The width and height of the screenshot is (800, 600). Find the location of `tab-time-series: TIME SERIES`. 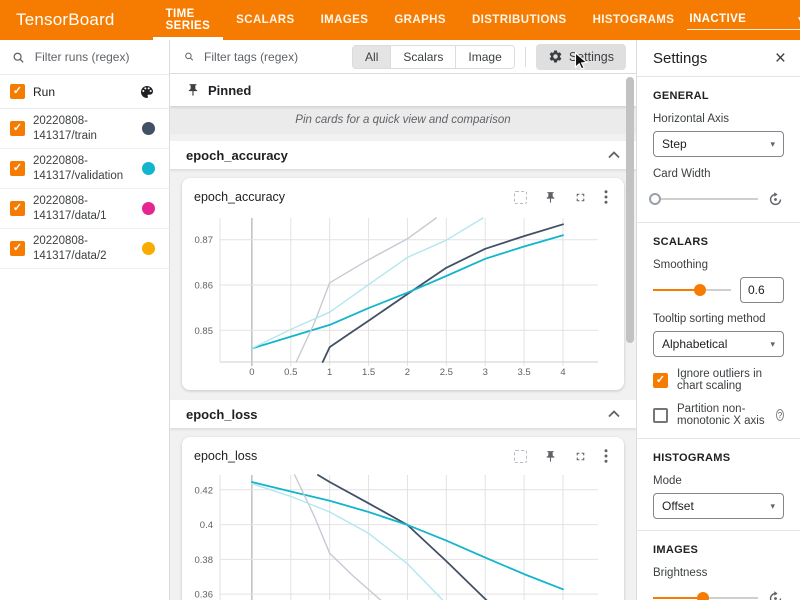

tab-time-series: TIME SERIES is located at coordinates (188, 20).